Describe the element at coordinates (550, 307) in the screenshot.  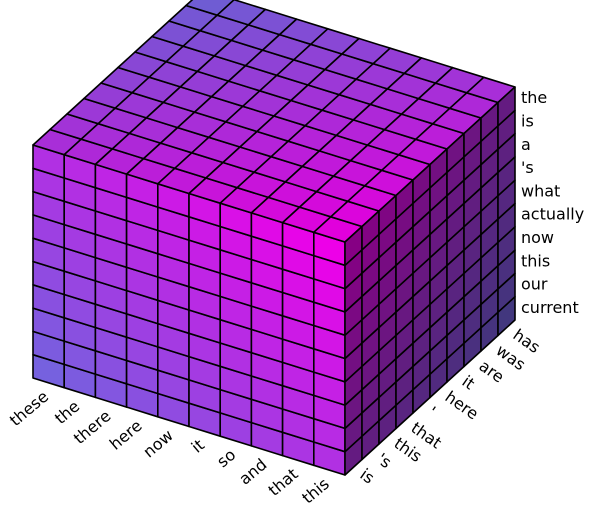
I see `z-tick-label: current` at that location.